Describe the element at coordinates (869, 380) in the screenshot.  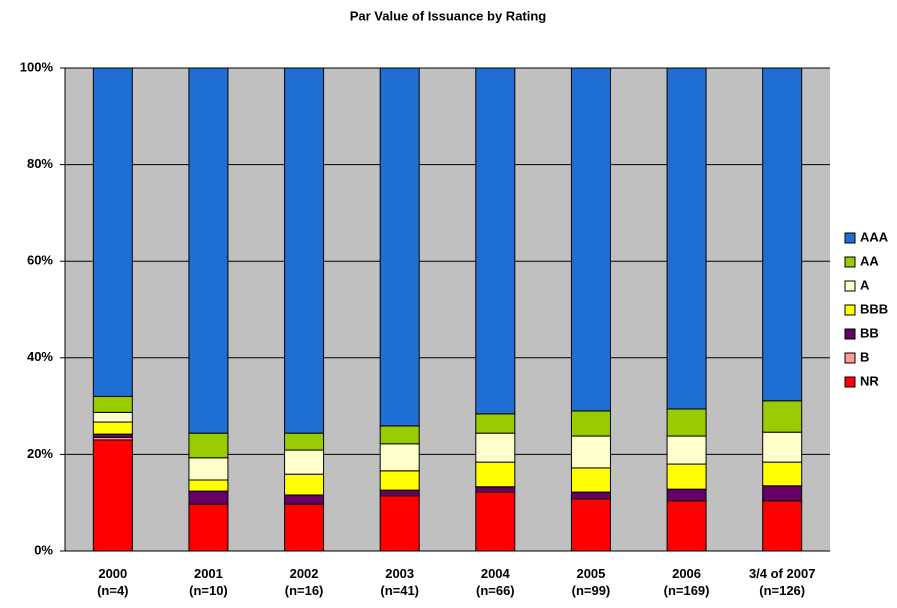
I see `legend-label: NR` at that location.